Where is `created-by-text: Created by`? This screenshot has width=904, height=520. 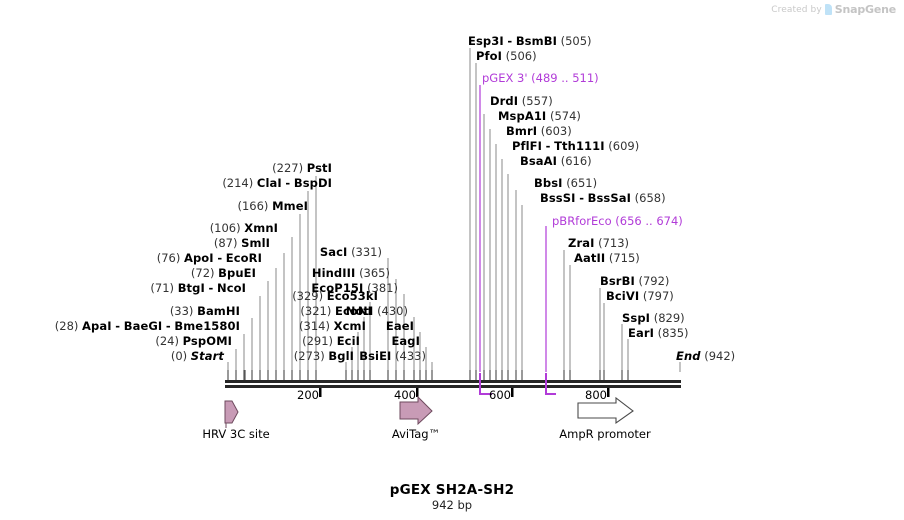 created-by-text: Created by is located at coordinates (796, 9).